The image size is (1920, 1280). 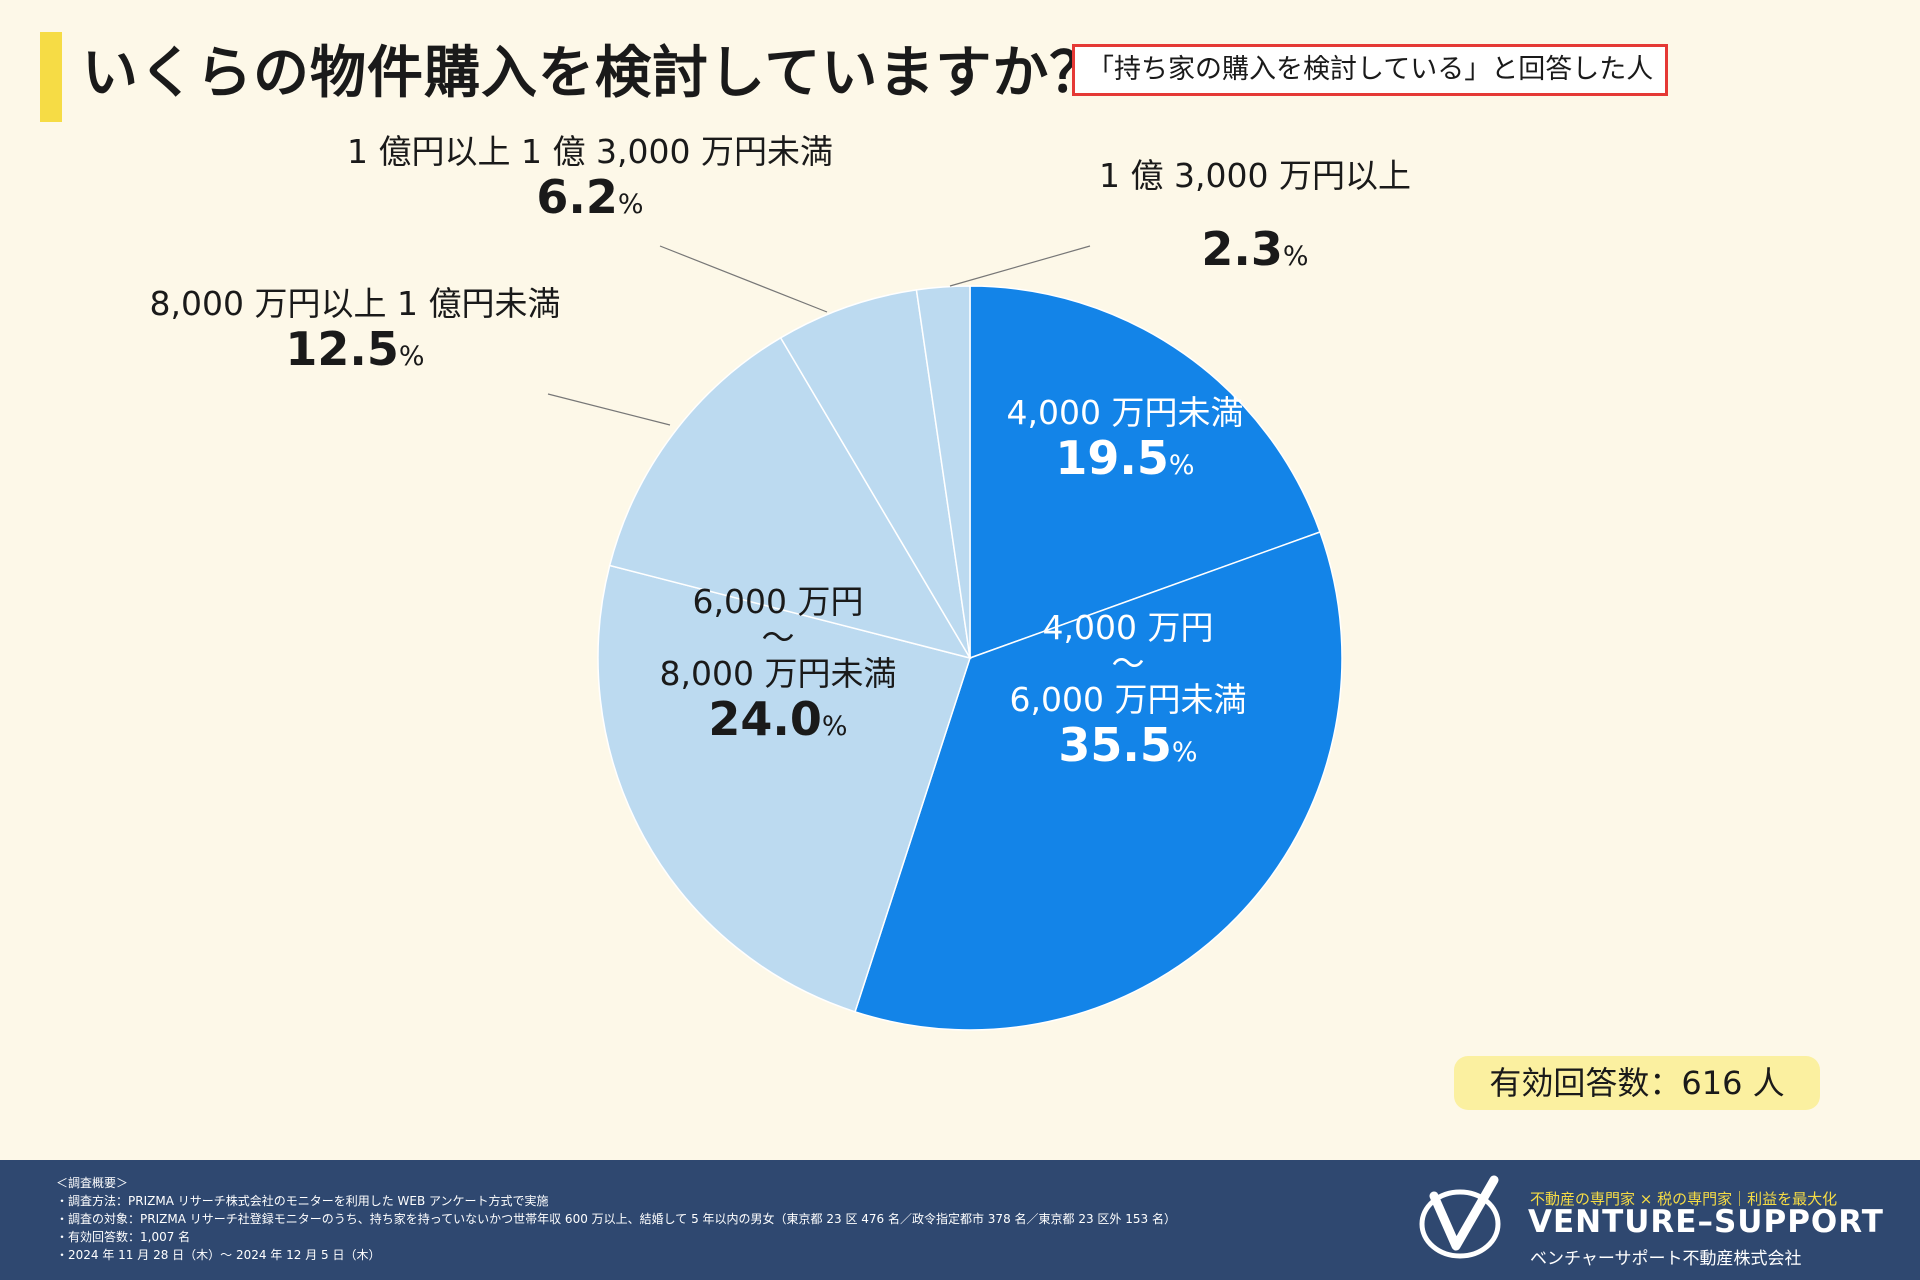 I want to click on slice-category-label: 1 億 3,000 万円以上, so click(x=1255, y=175).